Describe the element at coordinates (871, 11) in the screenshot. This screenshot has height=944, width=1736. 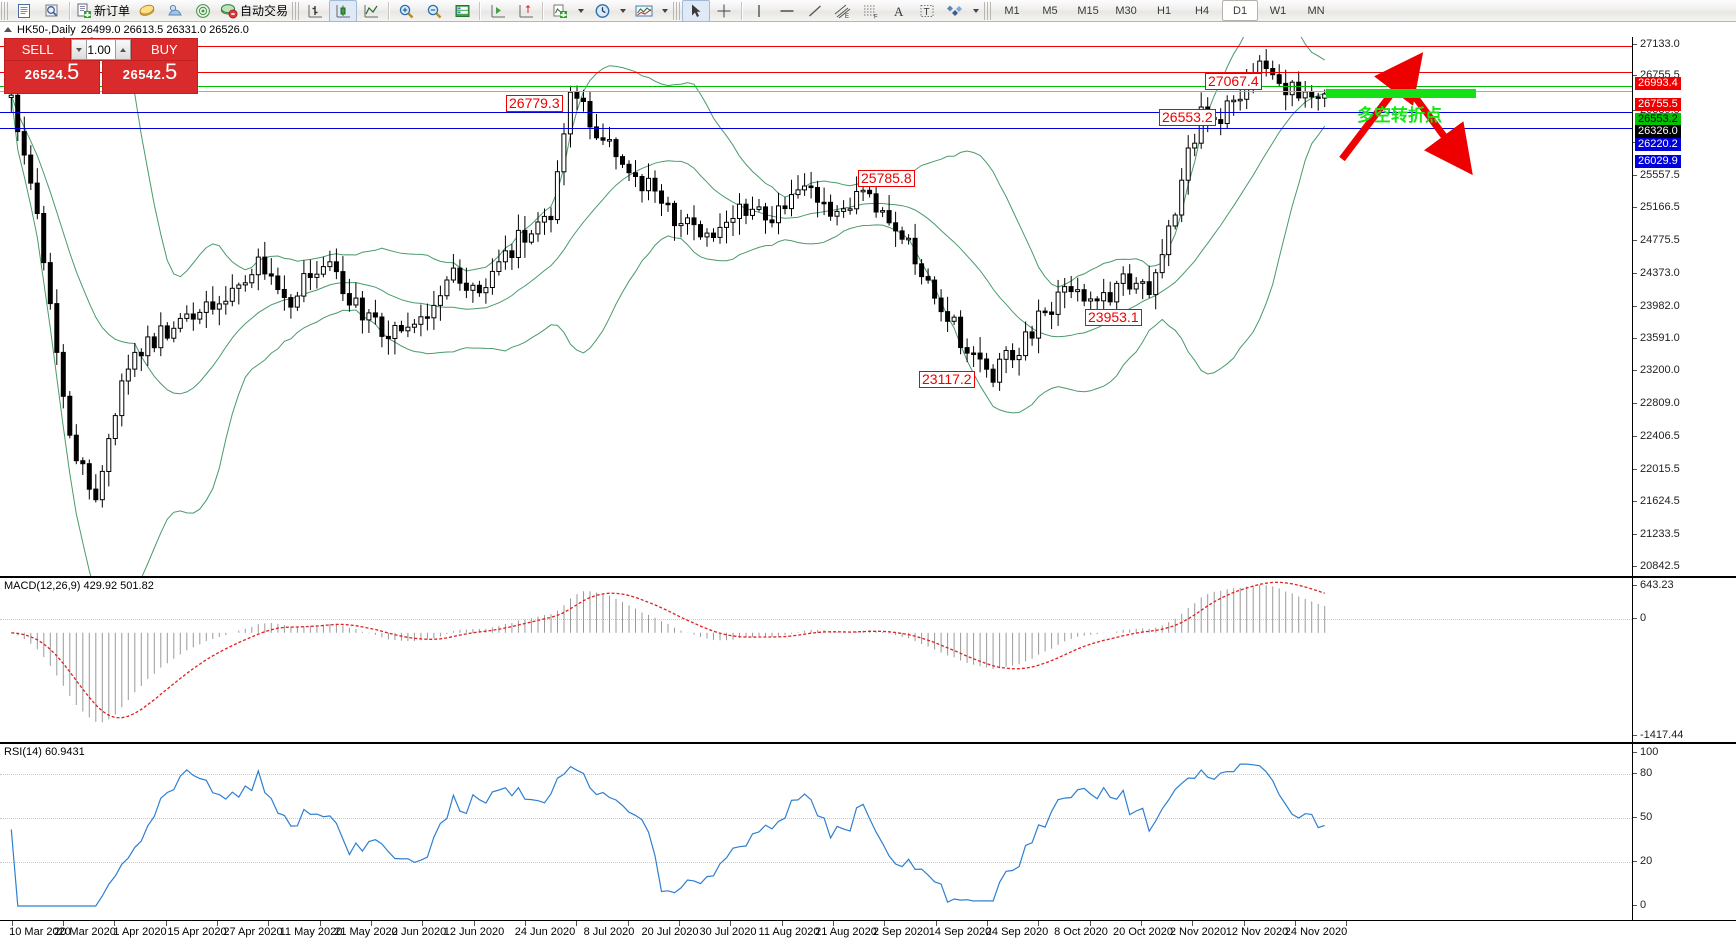
I see `fibonacci-retracement-icon: F` at that location.